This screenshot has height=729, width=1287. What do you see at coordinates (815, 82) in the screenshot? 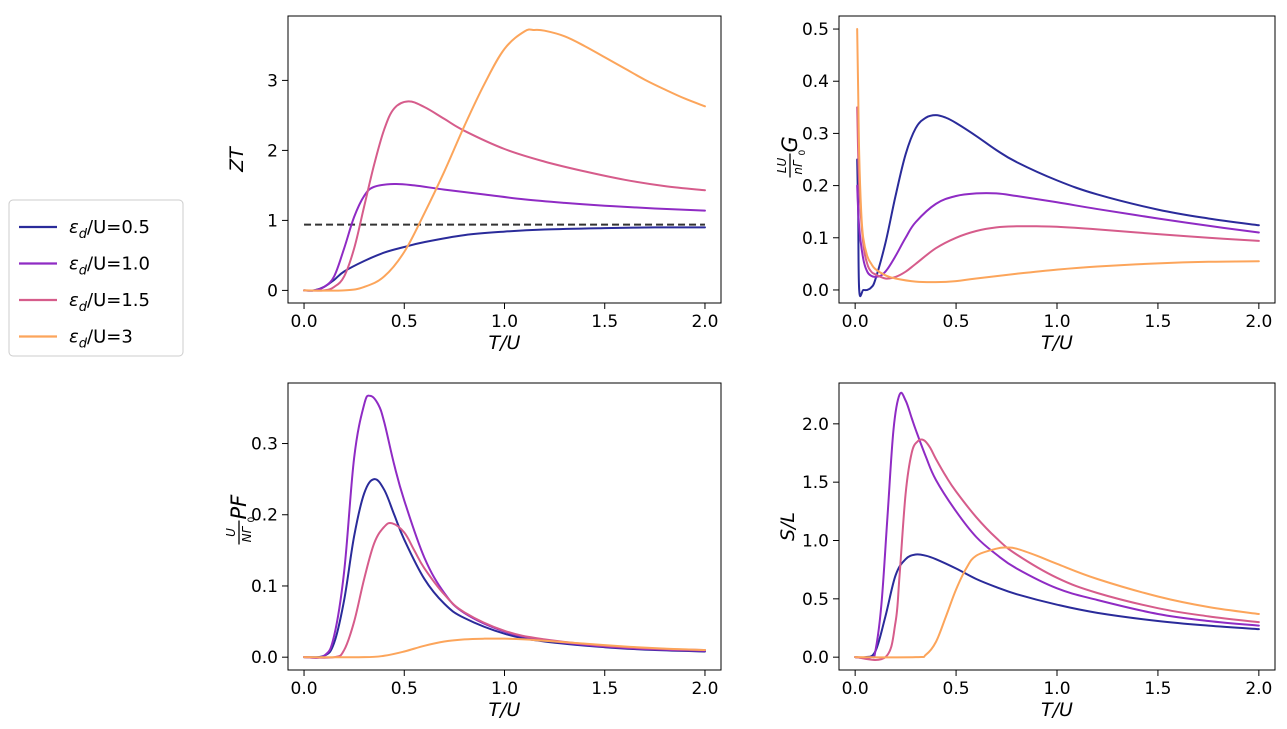
I see `y-tick-label: 0.4` at bounding box center [815, 82].